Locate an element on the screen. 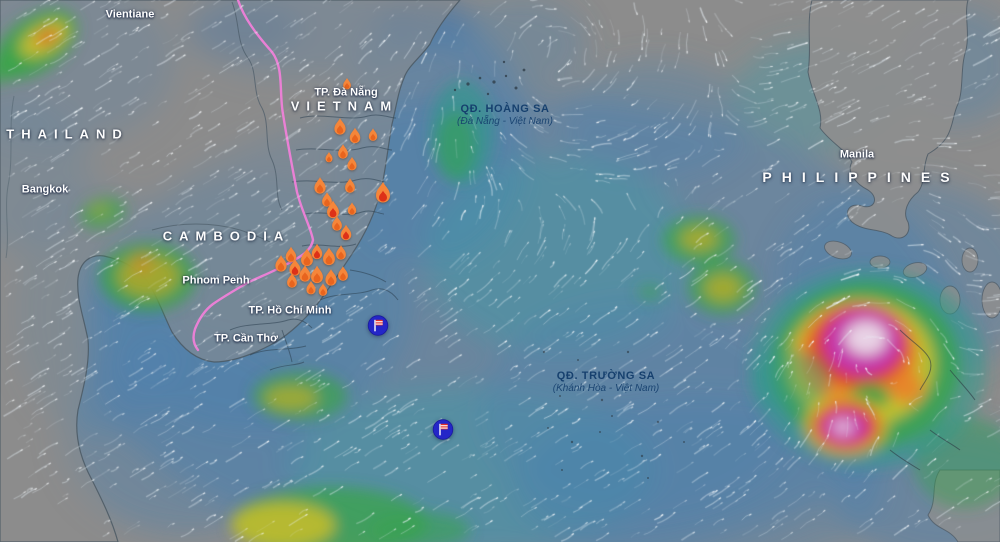 The width and height of the screenshot is (1000, 542). city-label-vientiane: Vientiane is located at coordinates (130, 14).